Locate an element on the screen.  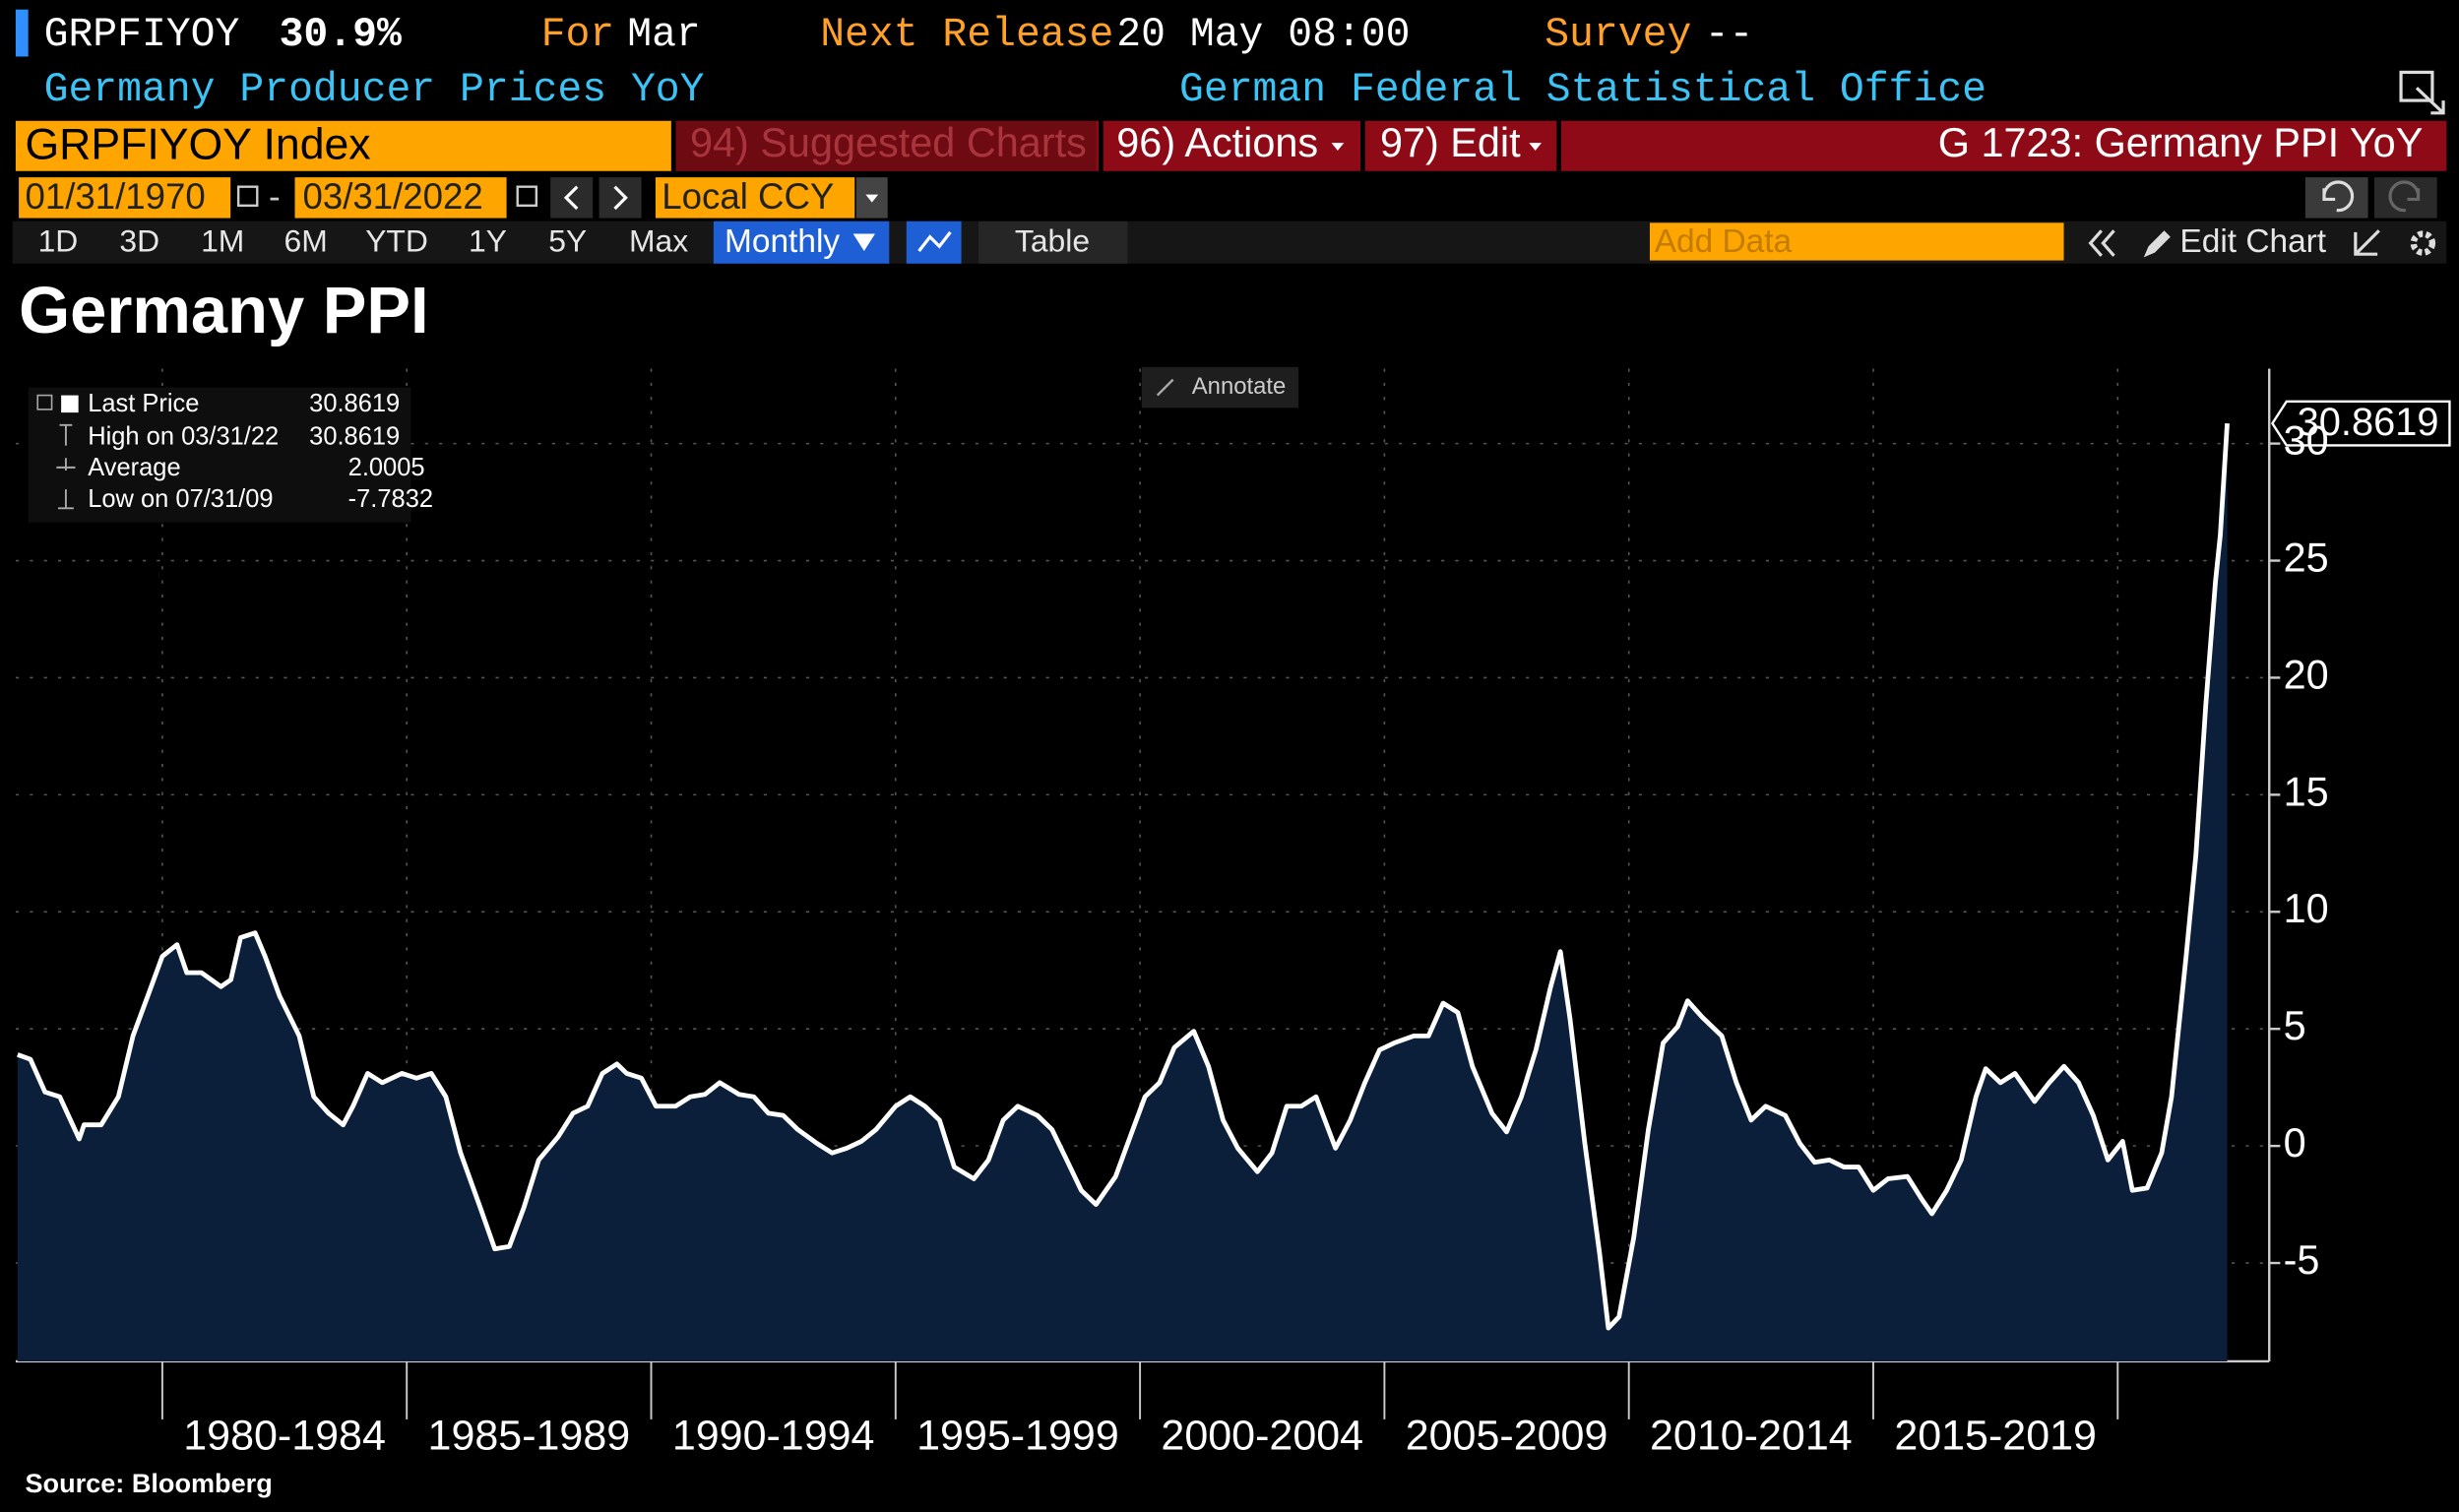
period-tab: 1M is located at coordinates (222, 240).